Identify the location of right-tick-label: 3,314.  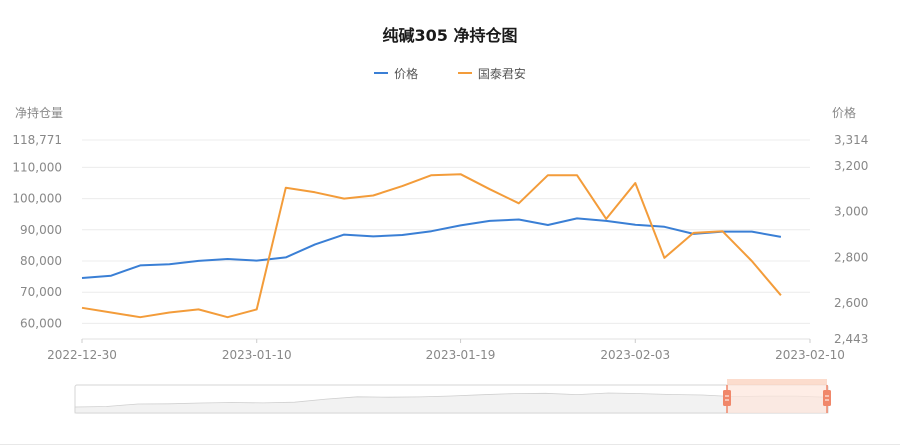
(851, 140).